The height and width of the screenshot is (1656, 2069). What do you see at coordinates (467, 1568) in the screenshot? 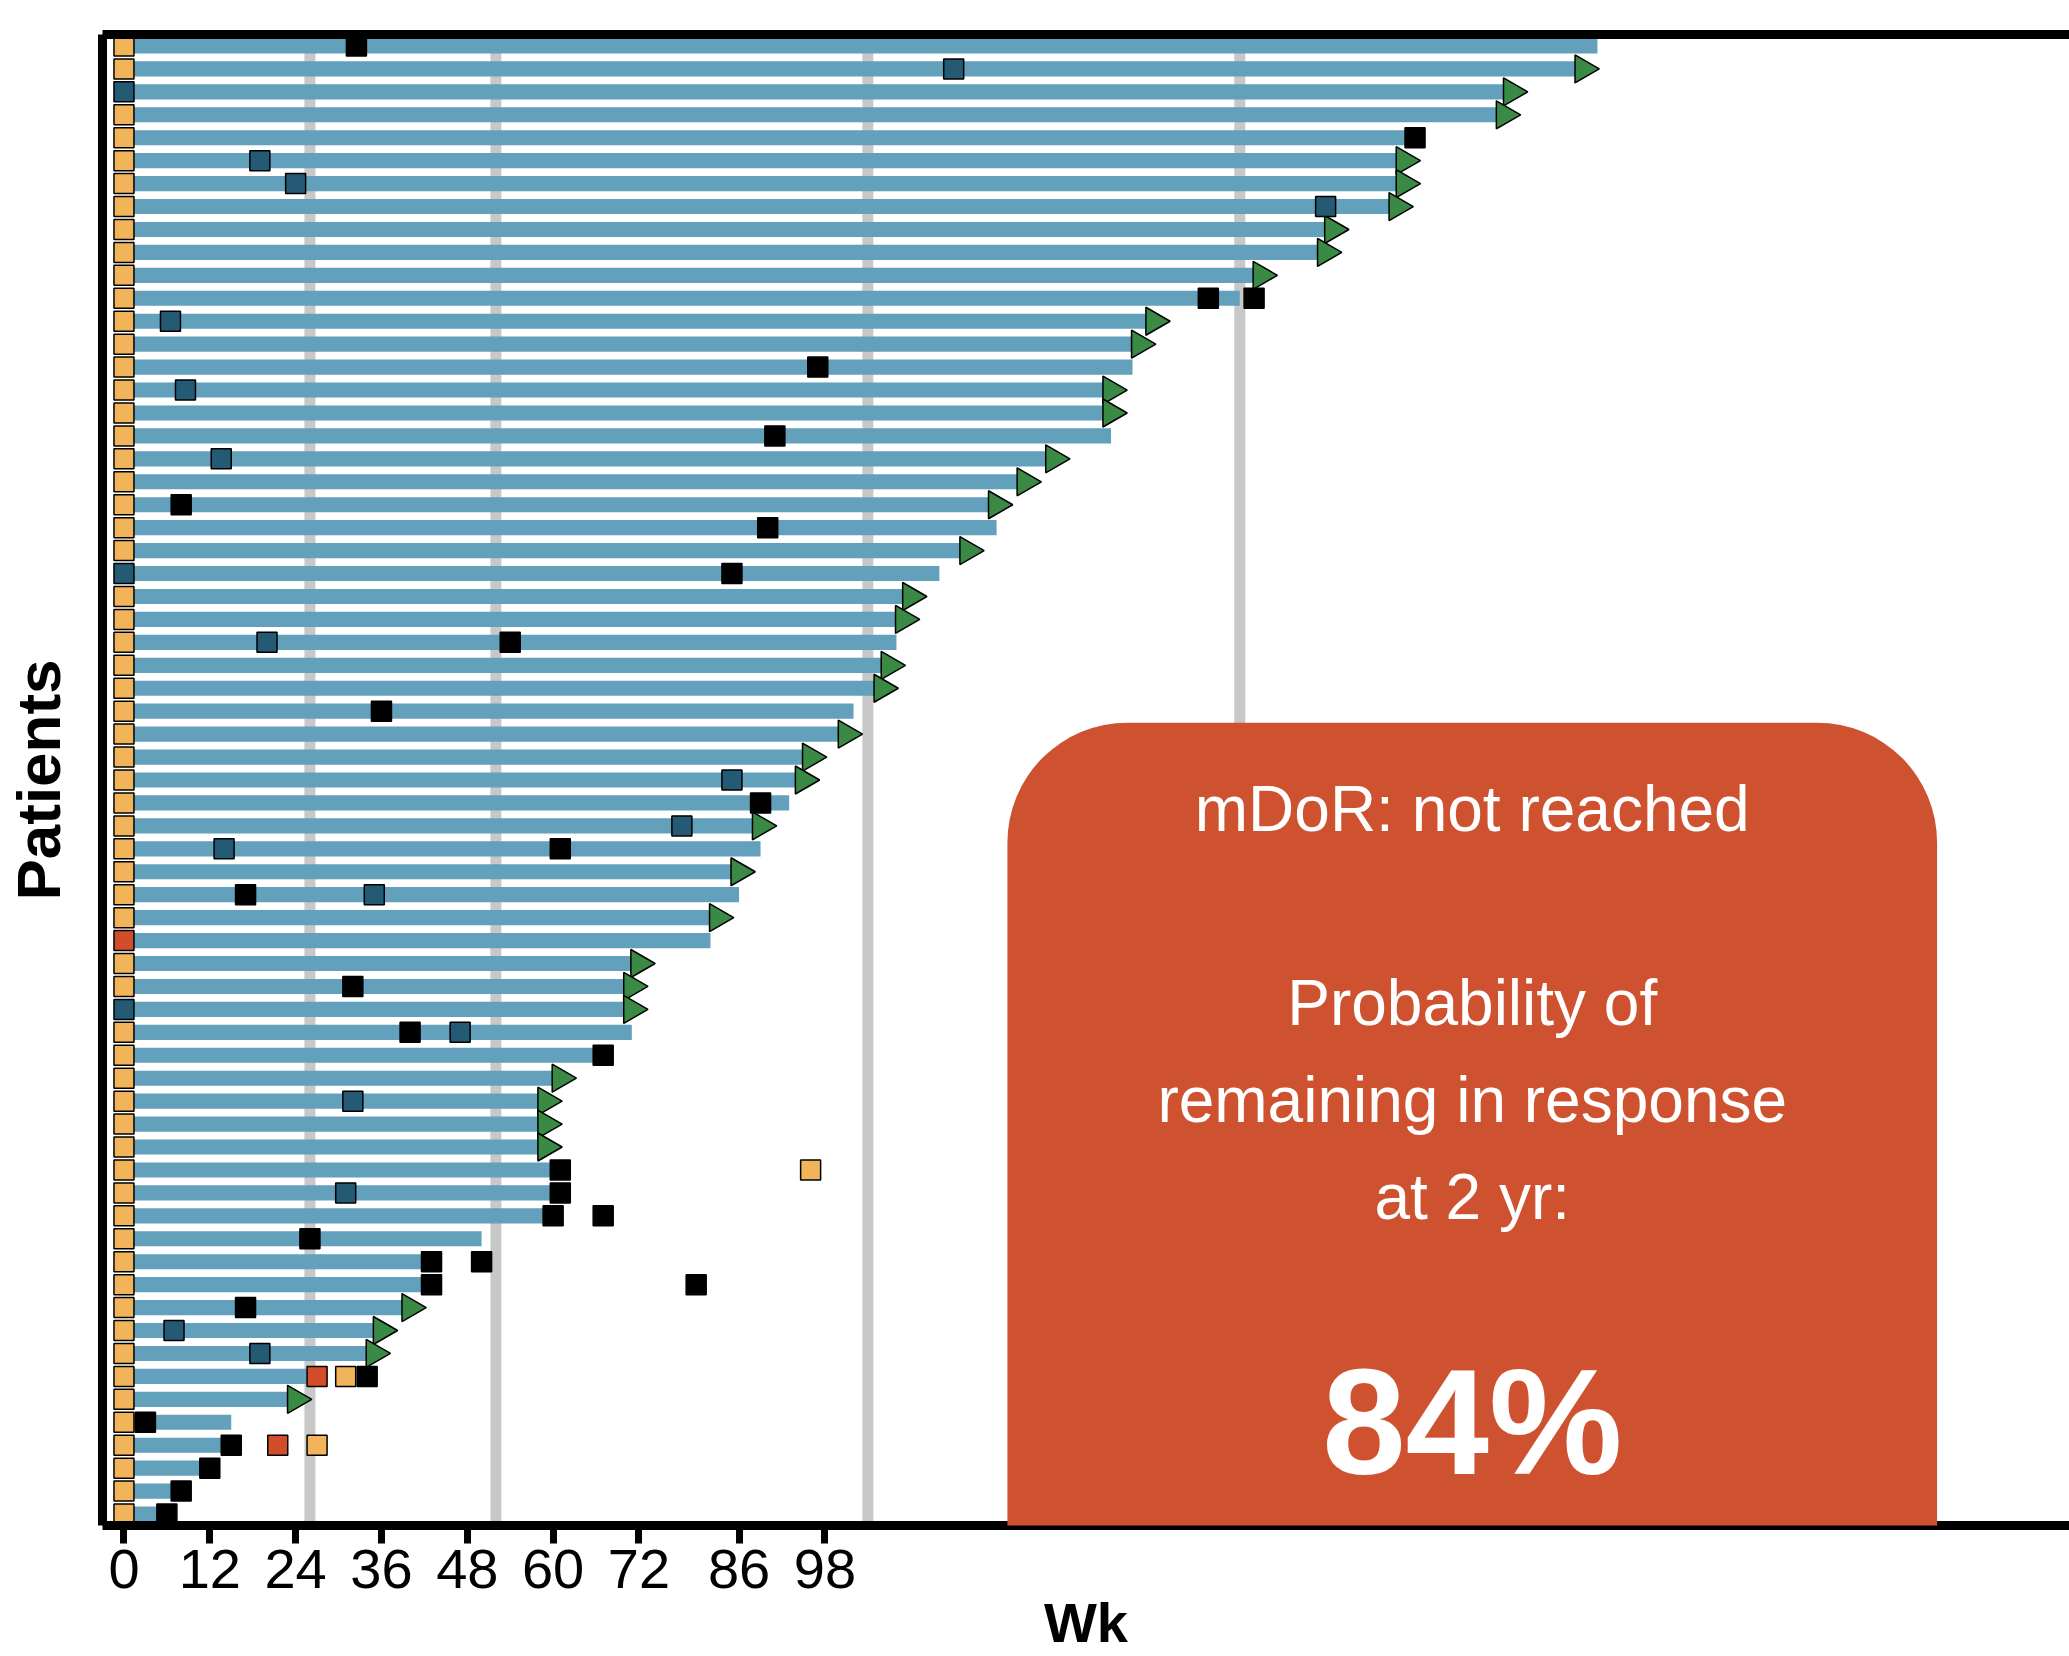
I see `x-tick-label: 48` at bounding box center [467, 1568].